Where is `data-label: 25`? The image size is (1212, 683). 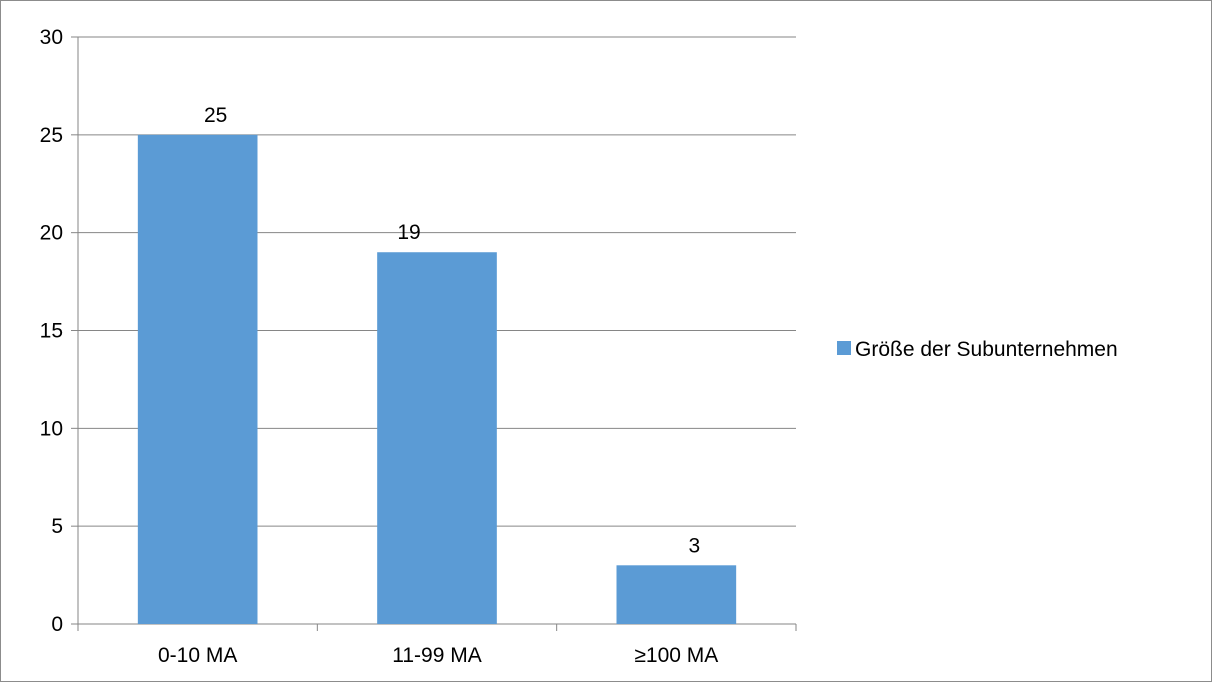 data-label: 25 is located at coordinates (215, 115).